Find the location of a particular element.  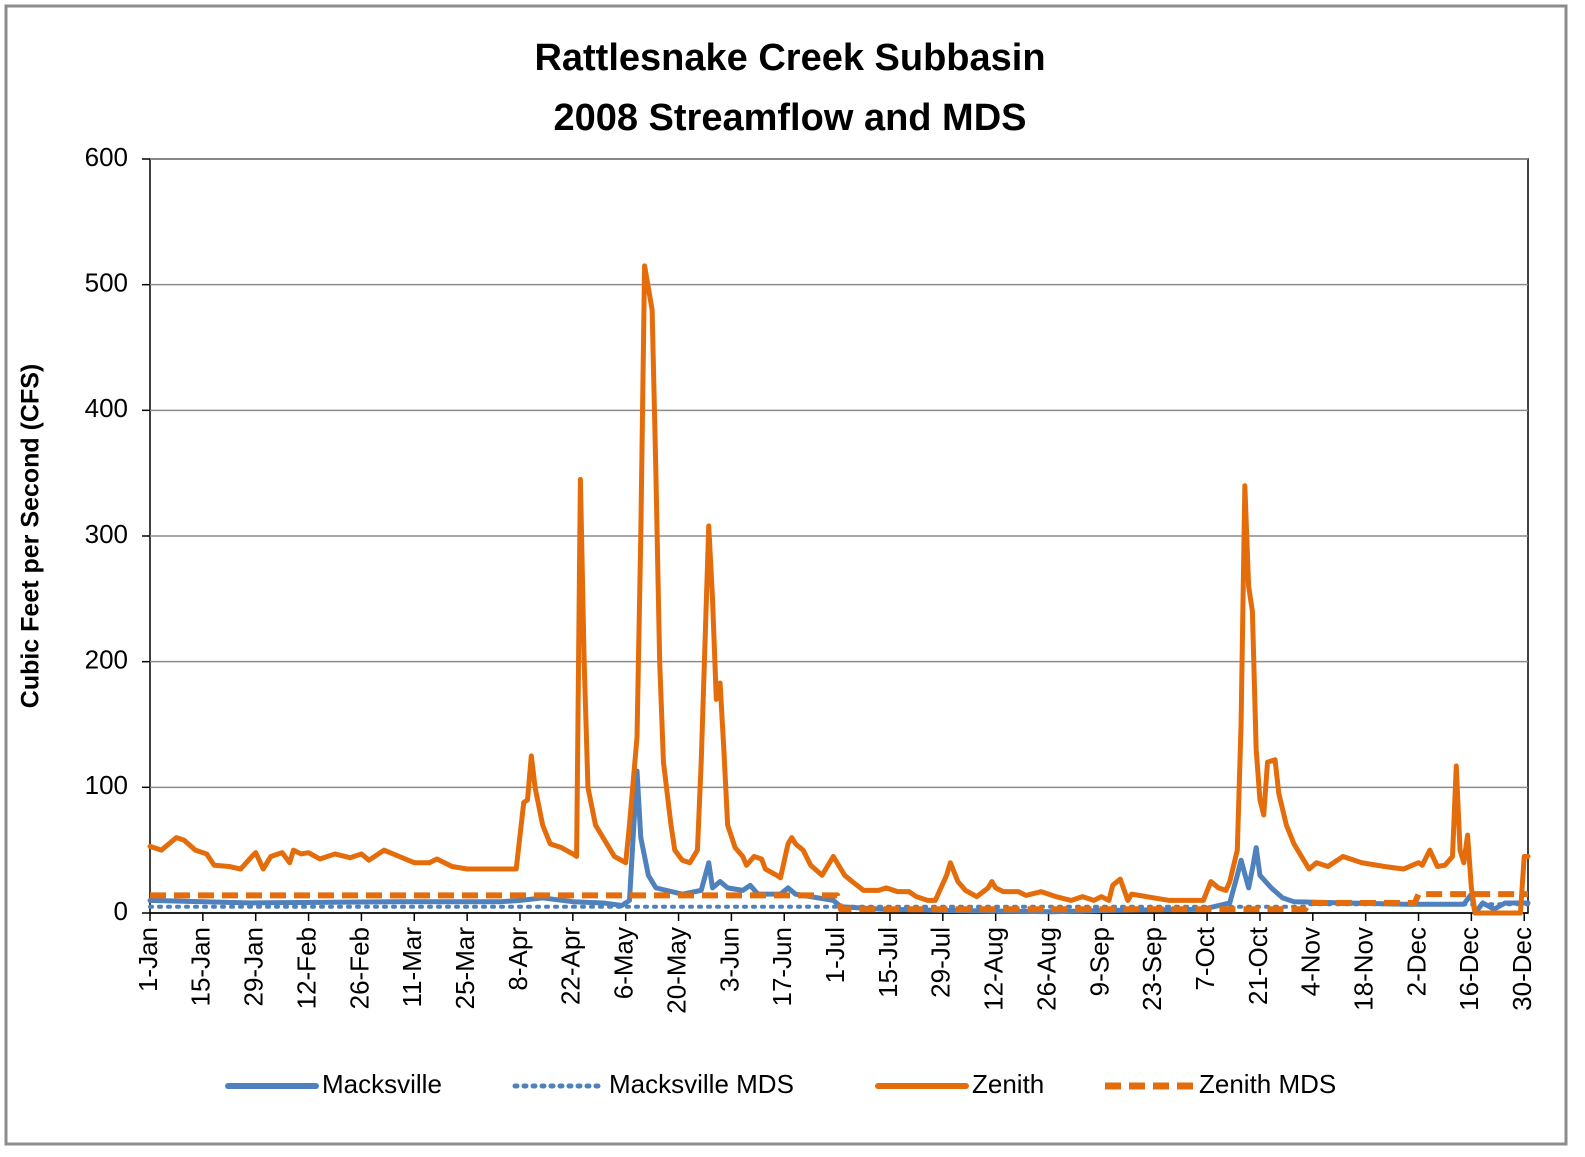

x-tick-label: 20-May is located at coordinates (676, 970).